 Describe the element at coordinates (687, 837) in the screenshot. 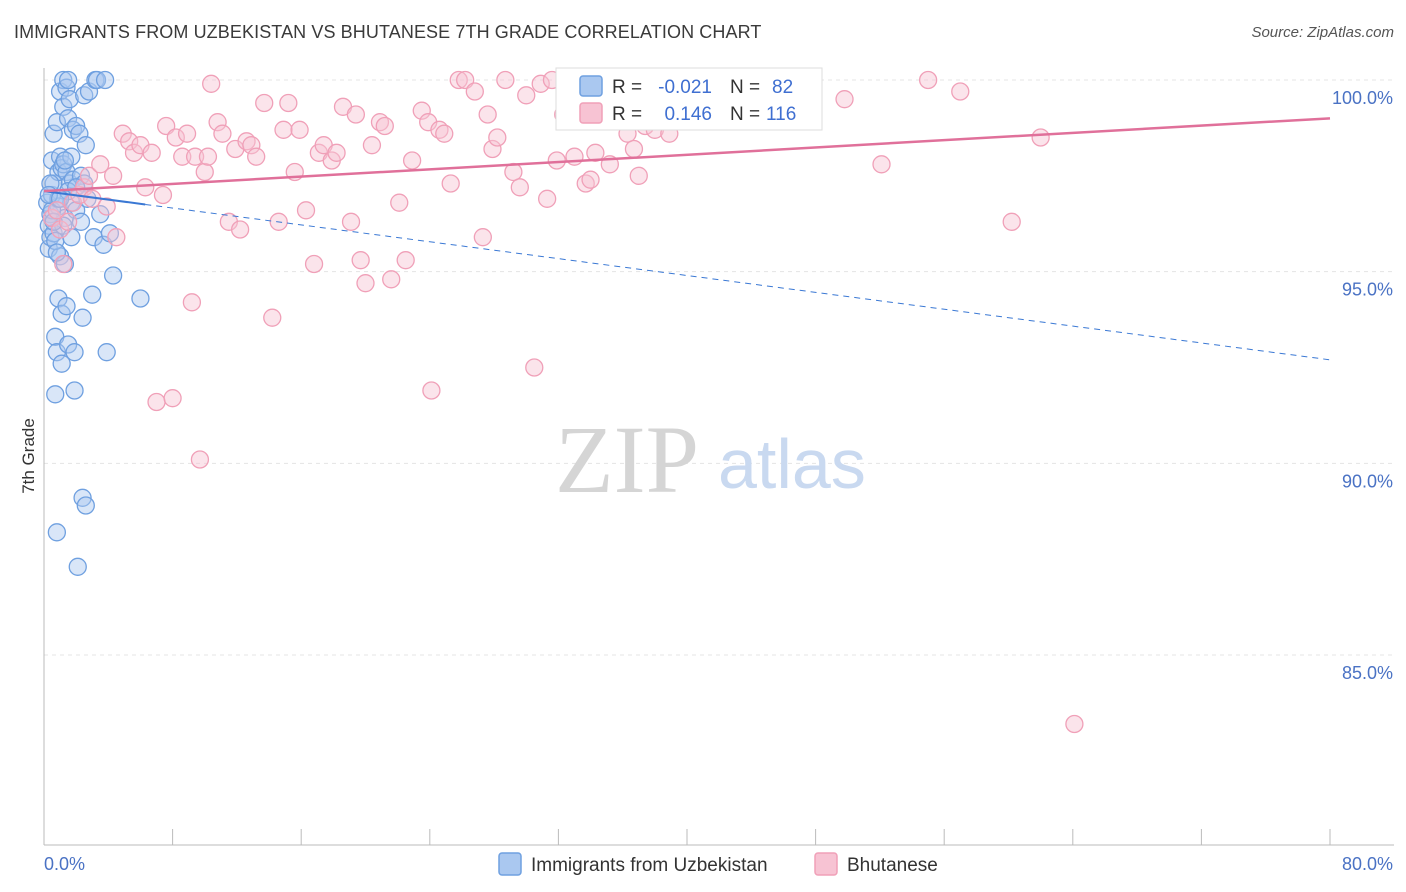

I see `x-ticks` at that location.